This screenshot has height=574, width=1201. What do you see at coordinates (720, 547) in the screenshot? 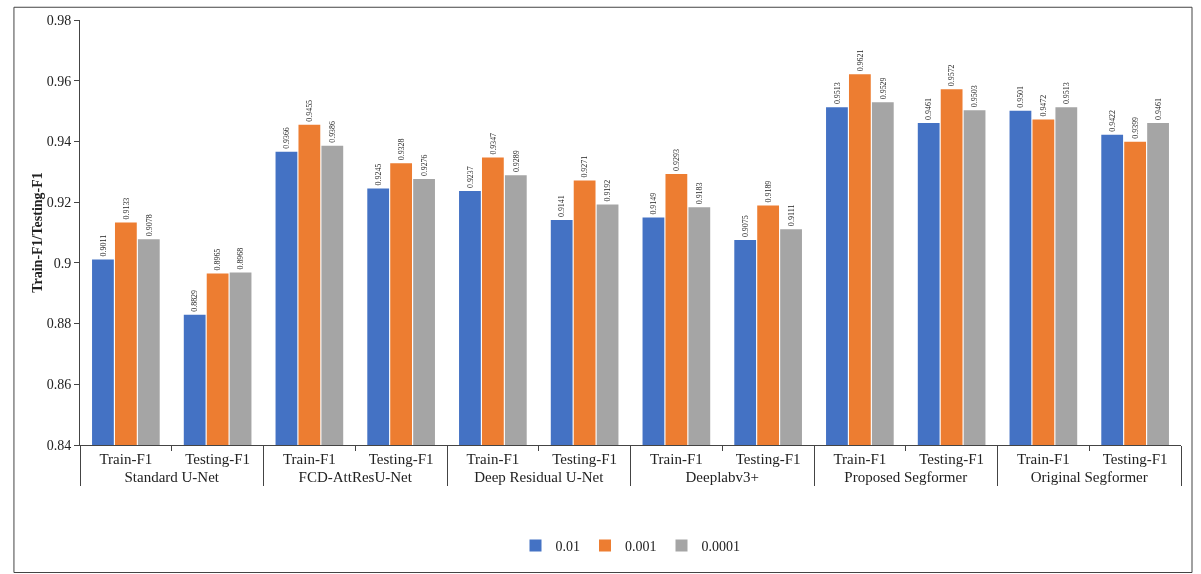
I see `legend-label: 0.0001` at bounding box center [720, 547].